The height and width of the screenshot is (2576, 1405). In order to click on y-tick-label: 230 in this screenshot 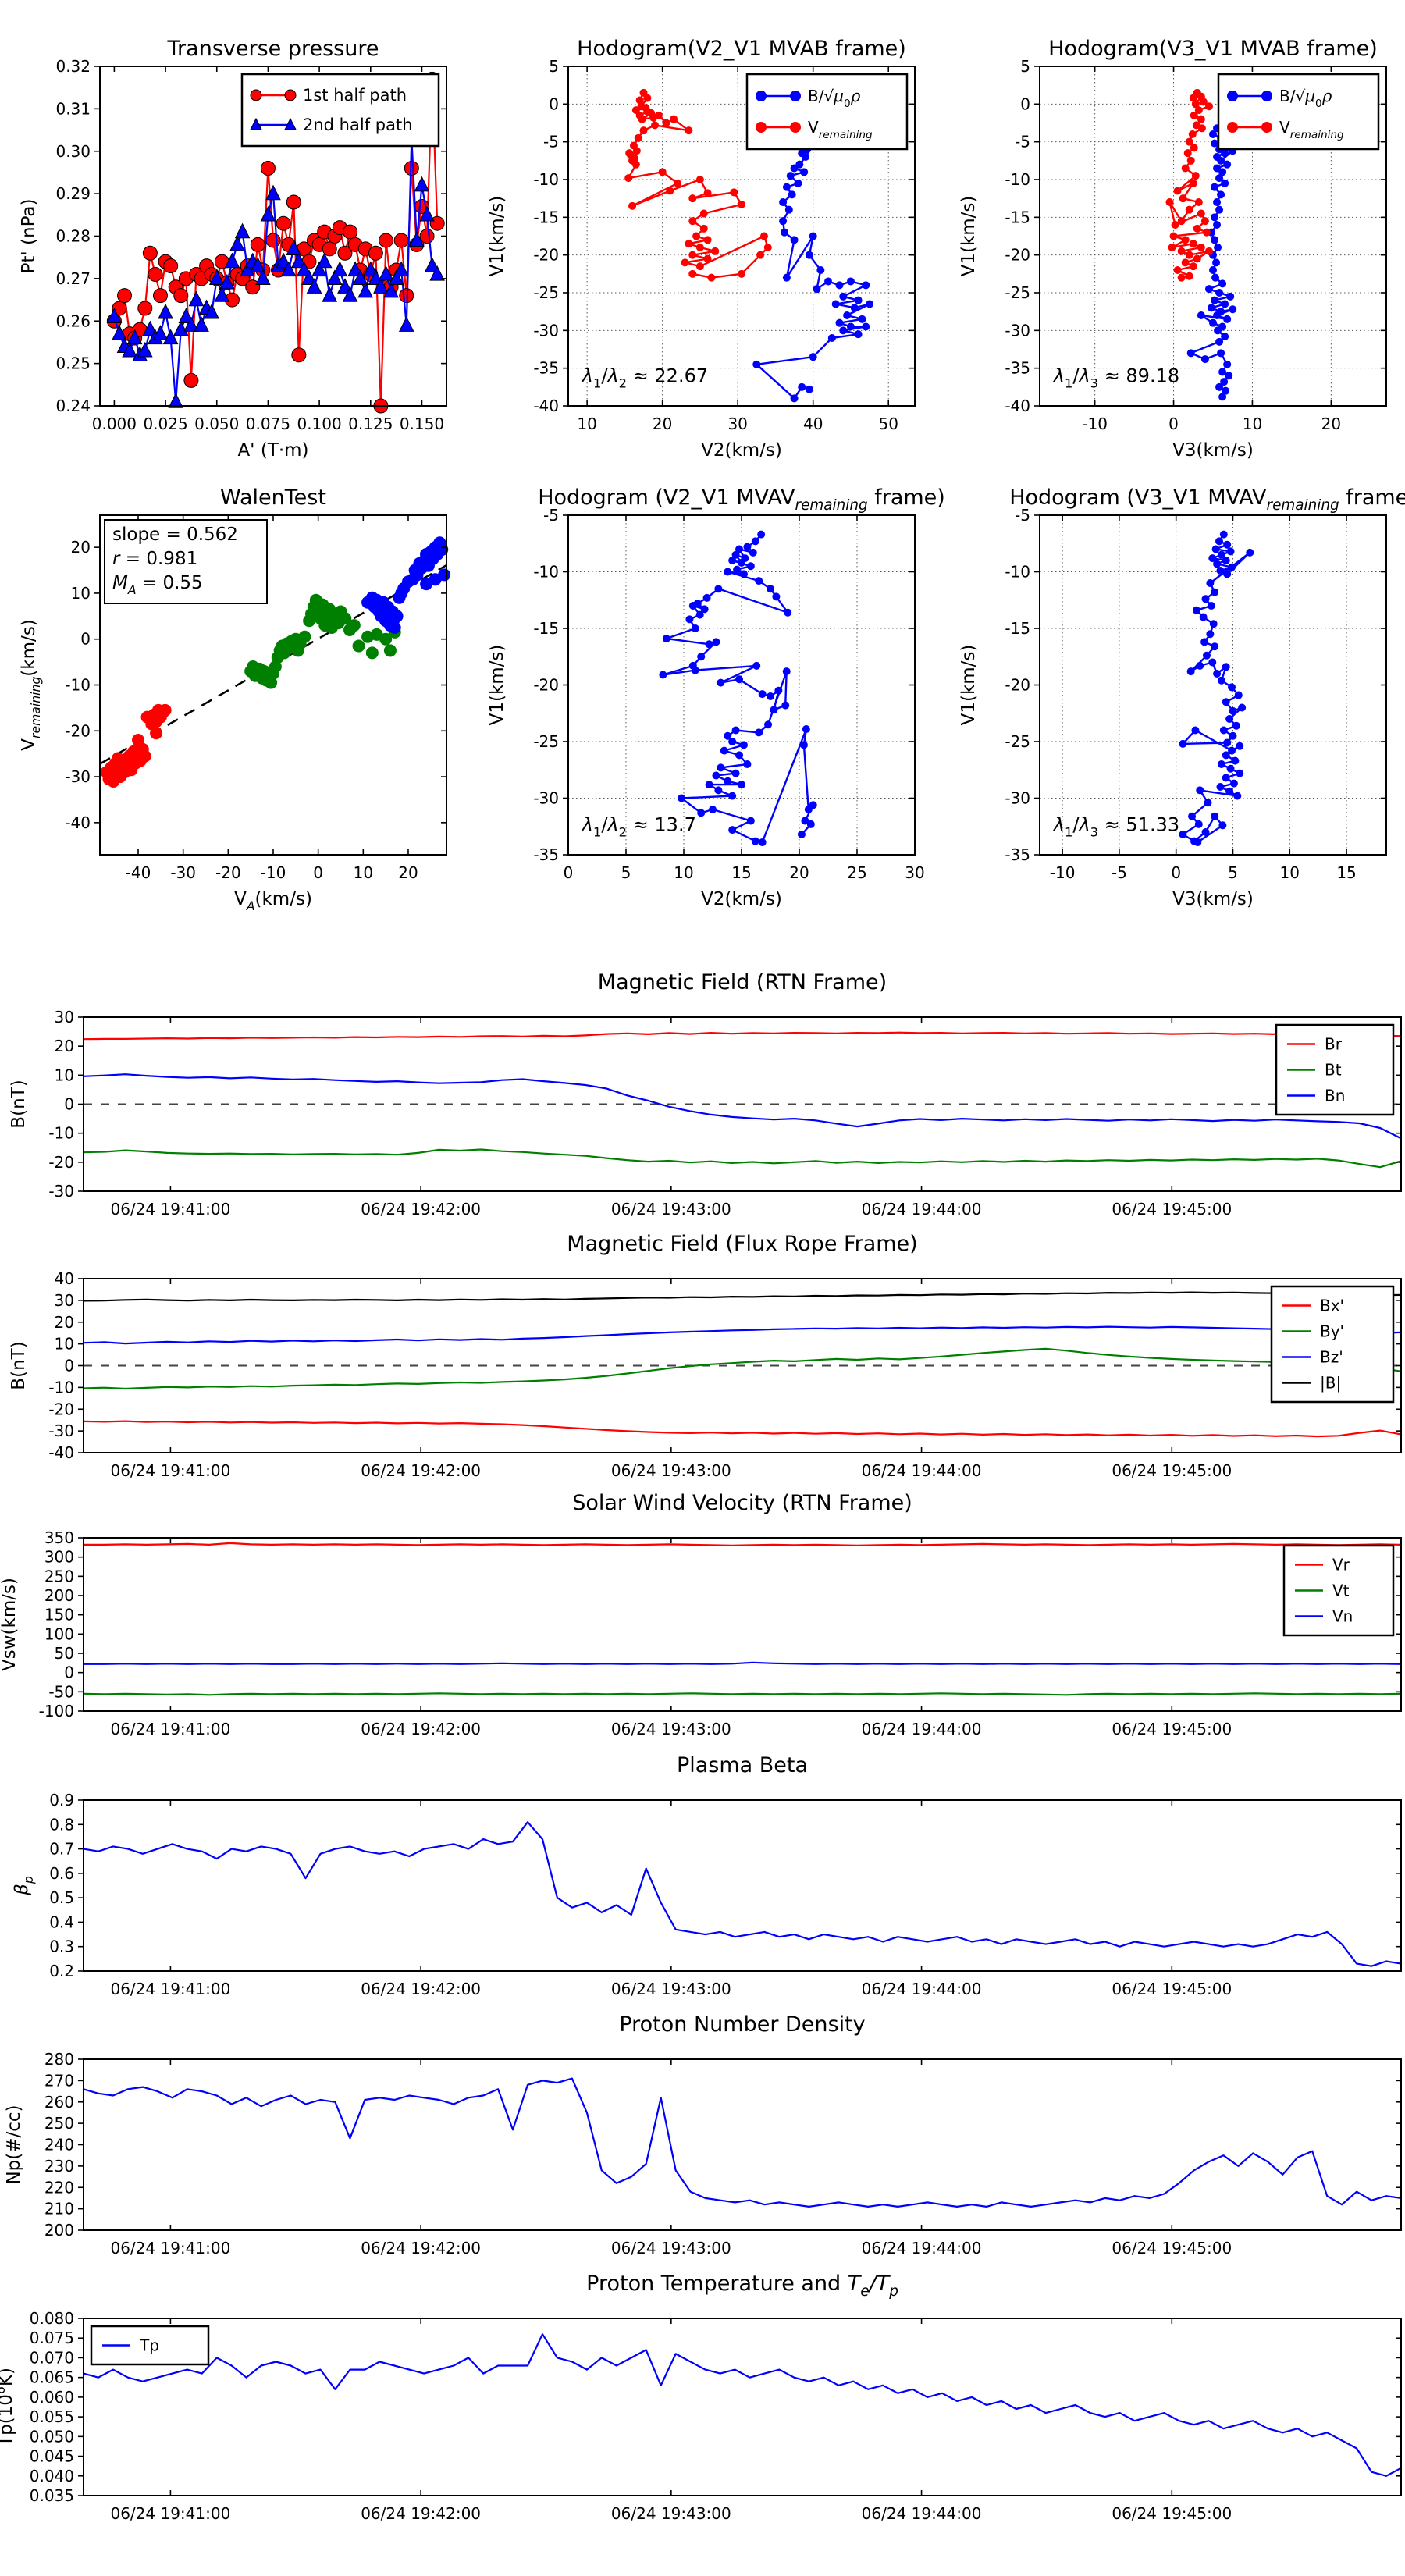, I will do `click(59, 2166)`.